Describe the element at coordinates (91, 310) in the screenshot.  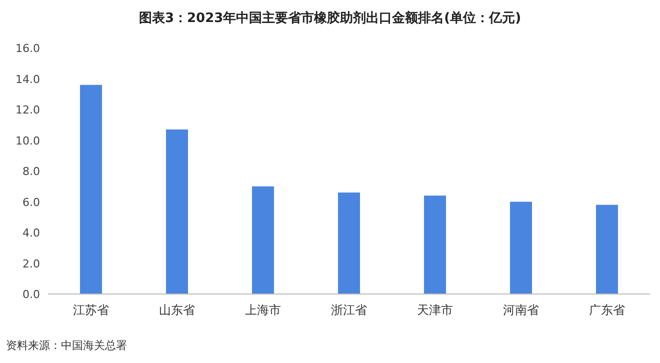
I see `x-tick-label: 江苏省` at that location.